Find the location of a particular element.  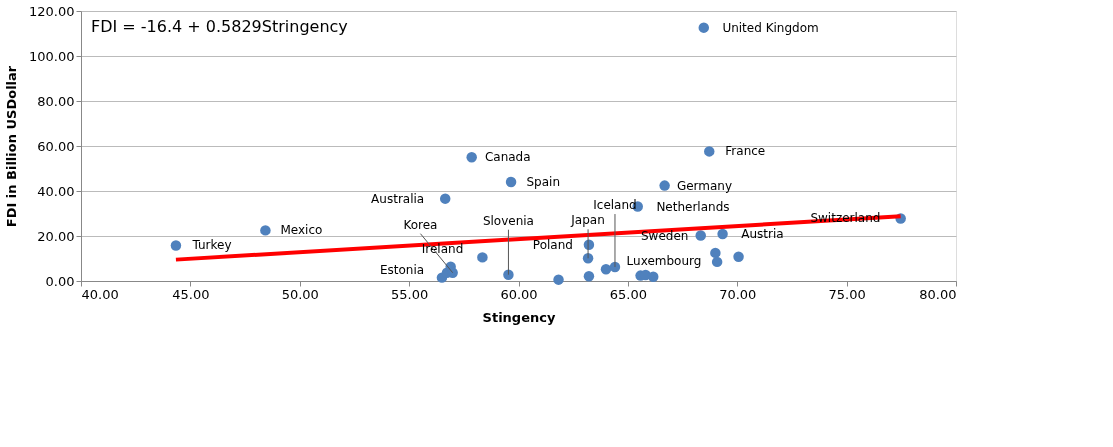

x-tick-label: 60.00 is located at coordinates (519, 294).